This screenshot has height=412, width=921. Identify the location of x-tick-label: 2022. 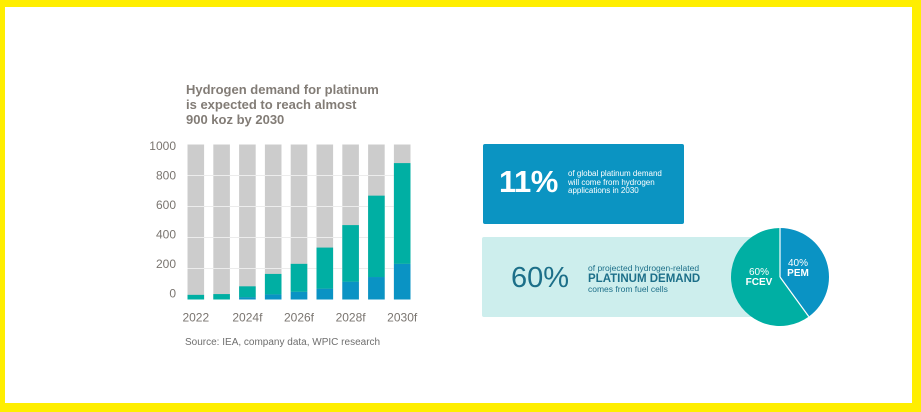
(195, 318).